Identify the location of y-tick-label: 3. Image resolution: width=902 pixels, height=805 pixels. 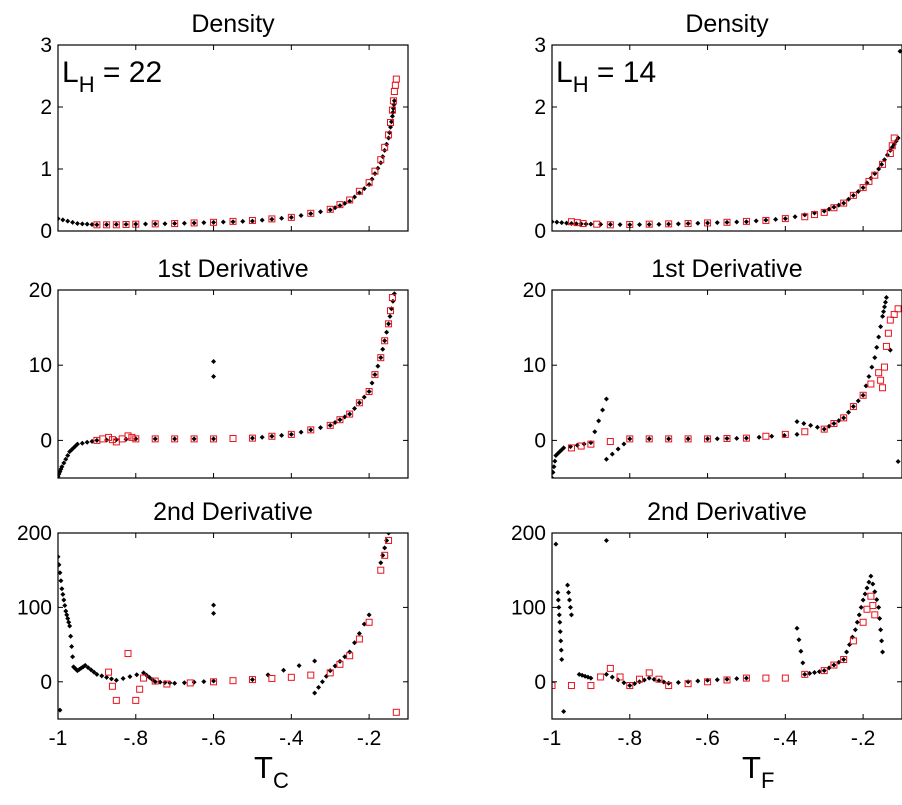
(46, 45).